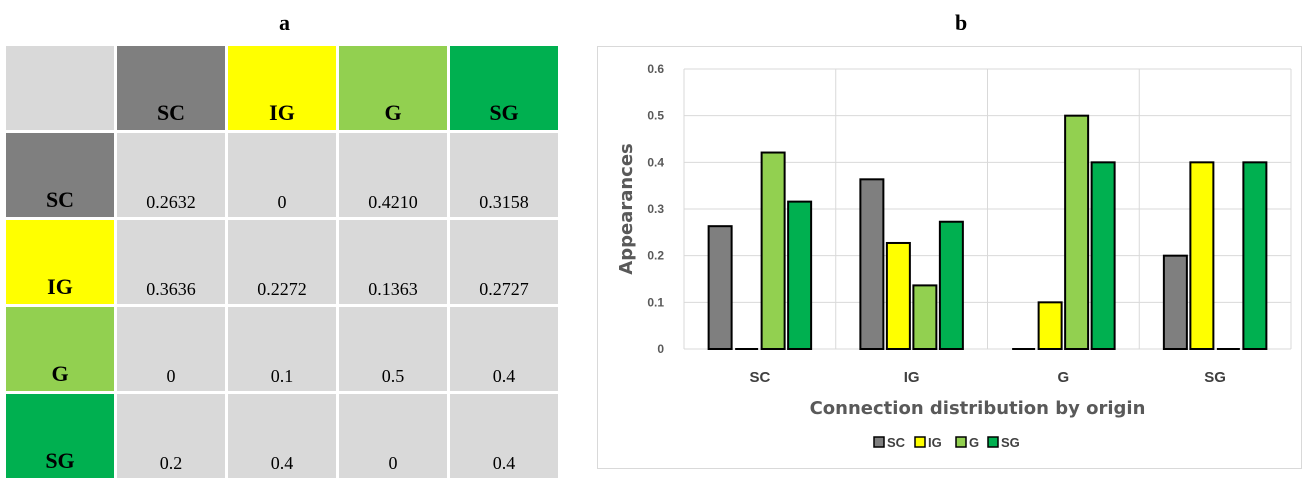 The image size is (1304, 478). I want to click on panel-a-label: a, so click(284, 22).